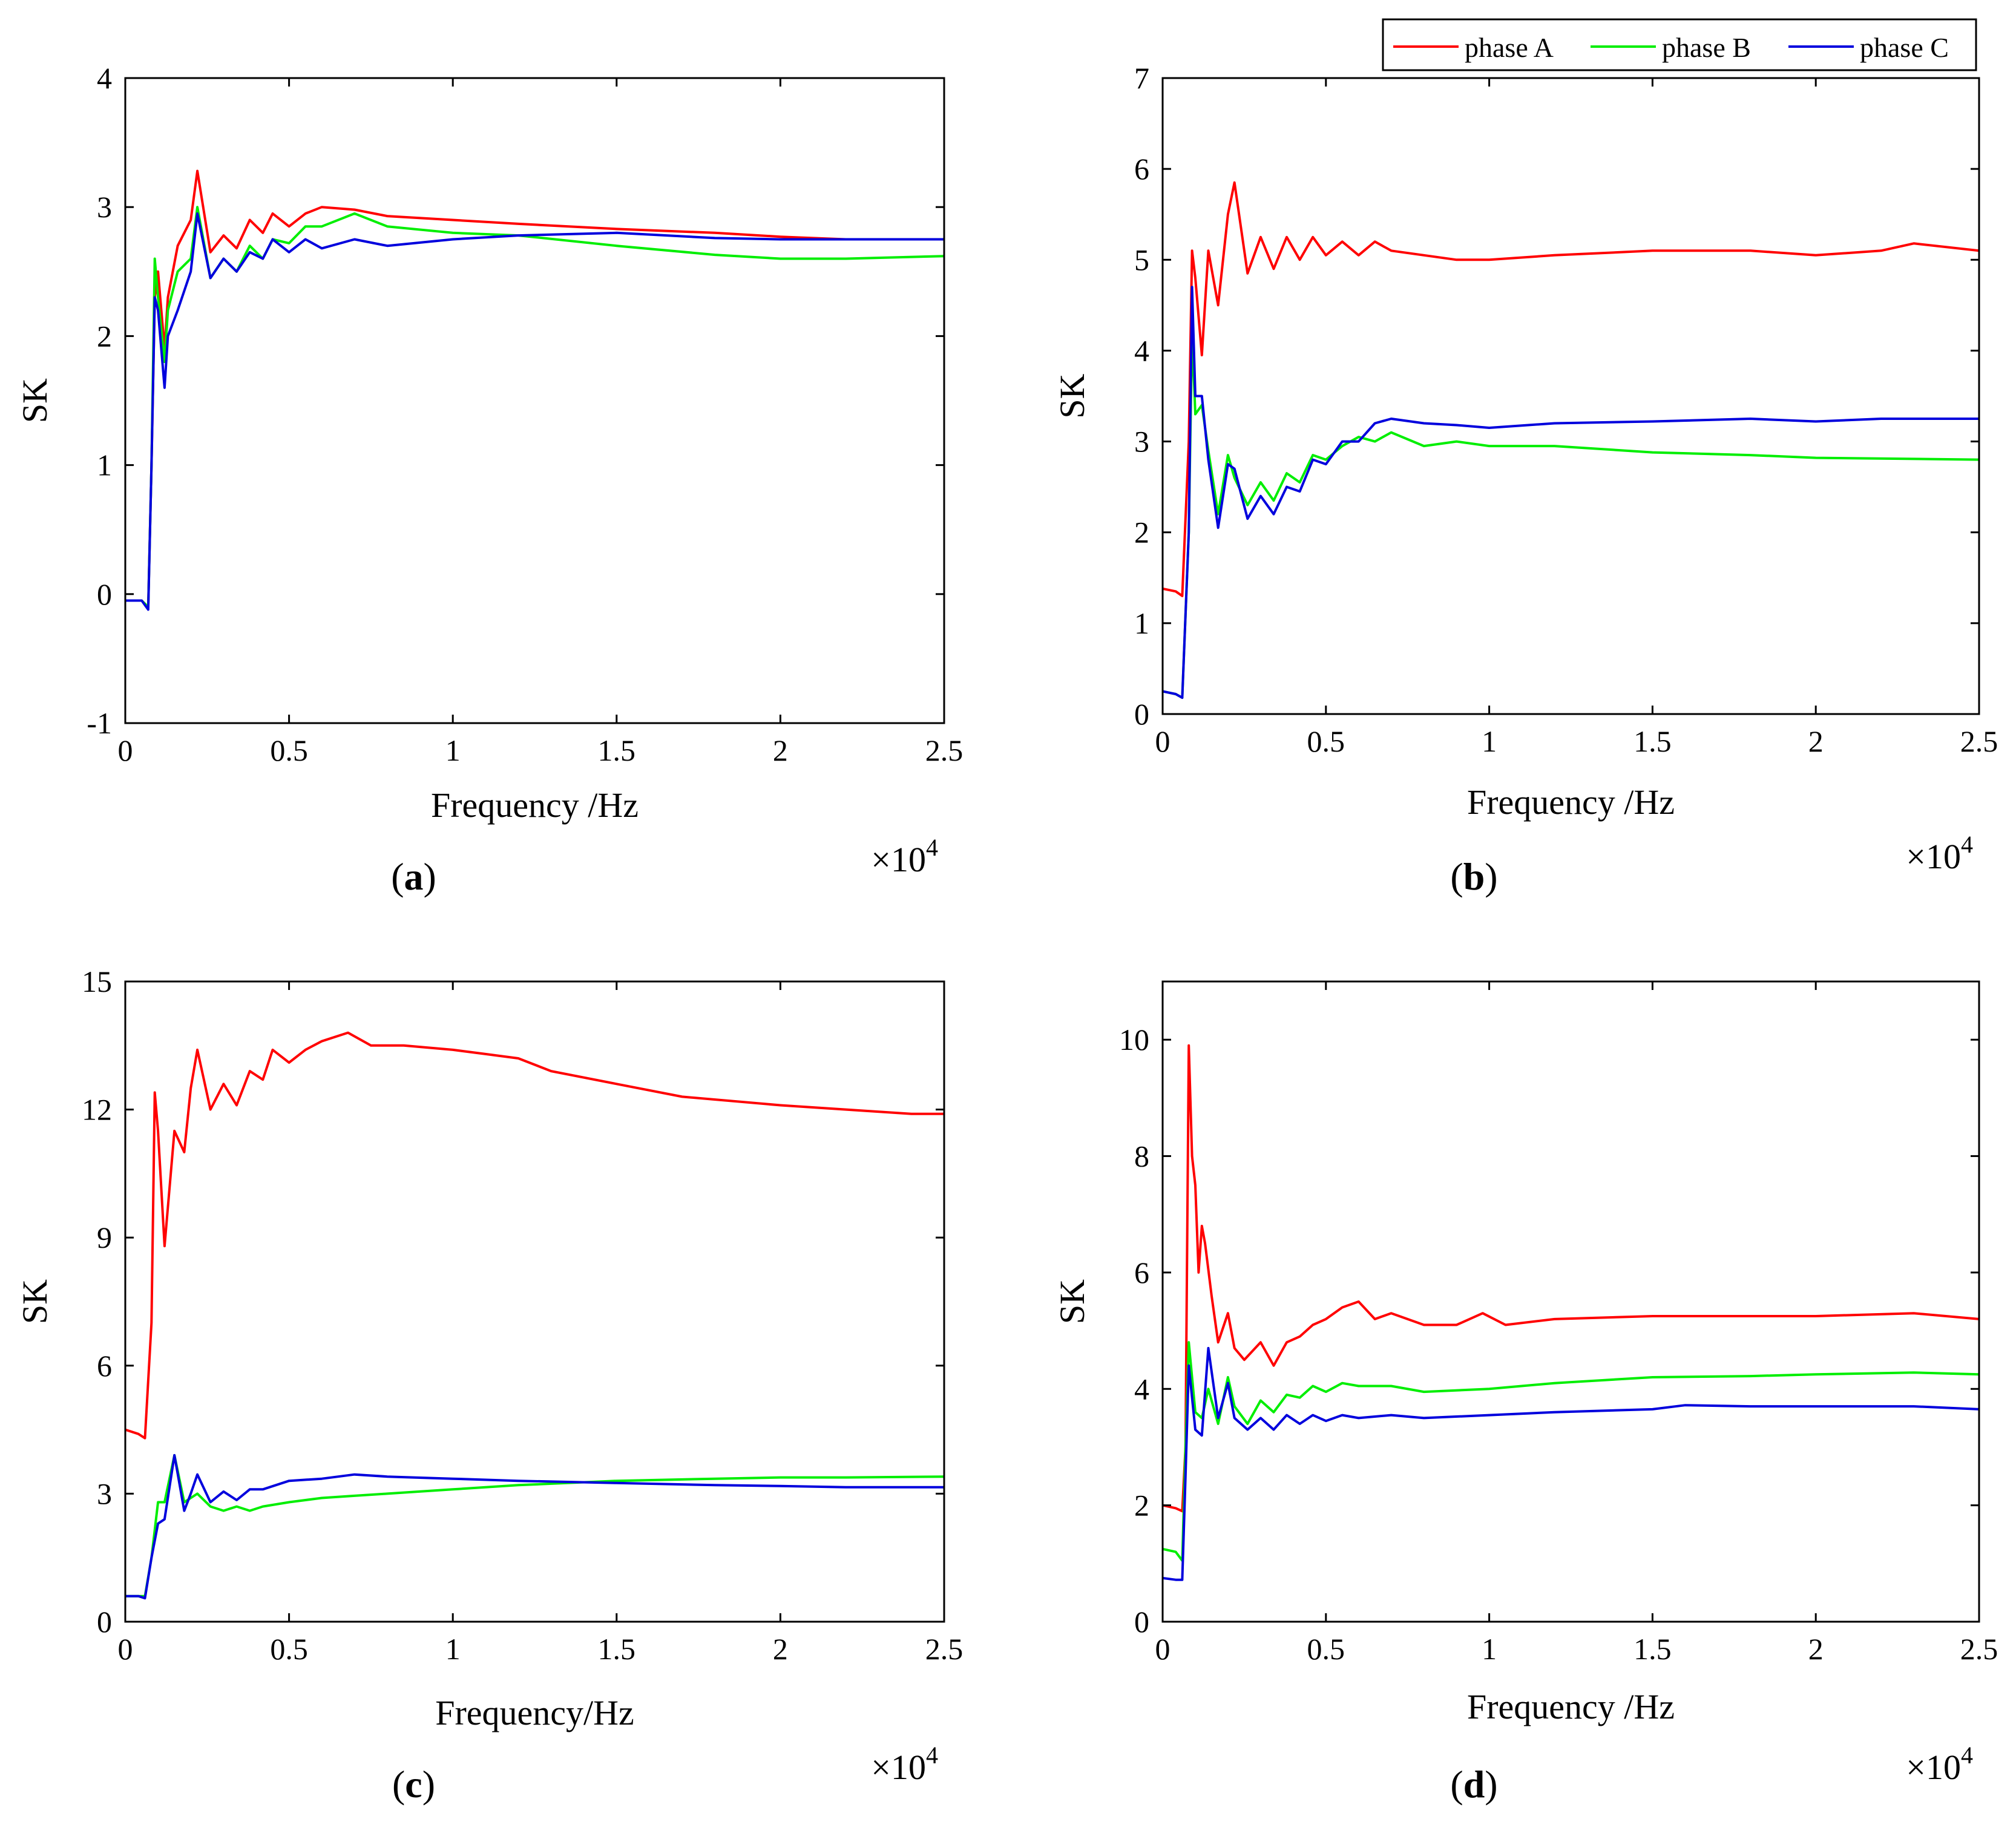 This screenshot has height=1822, width=2016. What do you see at coordinates (904, 857) in the screenshot?
I see `x-multiplier-a: ×10⁴` at bounding box center [904, 857].